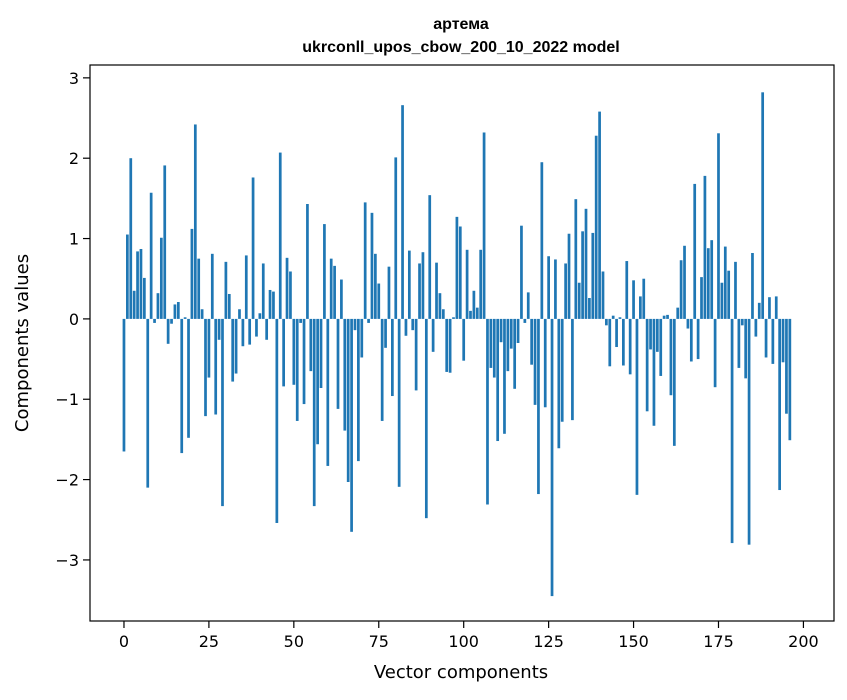 This screenshot has height=700, width=847. Describe the element at coordinates (74, 78) in the screenshot. I see `y-tick-label: 3` at that location.